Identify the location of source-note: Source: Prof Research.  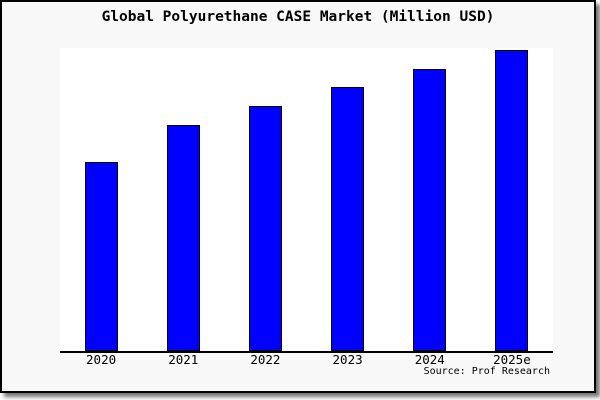
(486, 371).